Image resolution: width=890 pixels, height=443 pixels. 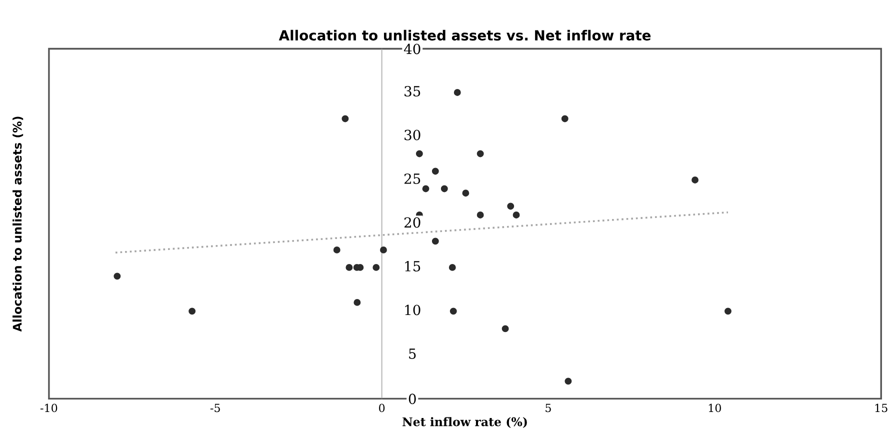 I want to click on chart-title: Allocation to unlisted assets vs. Net inflow rate, so click(x=464, y=35).